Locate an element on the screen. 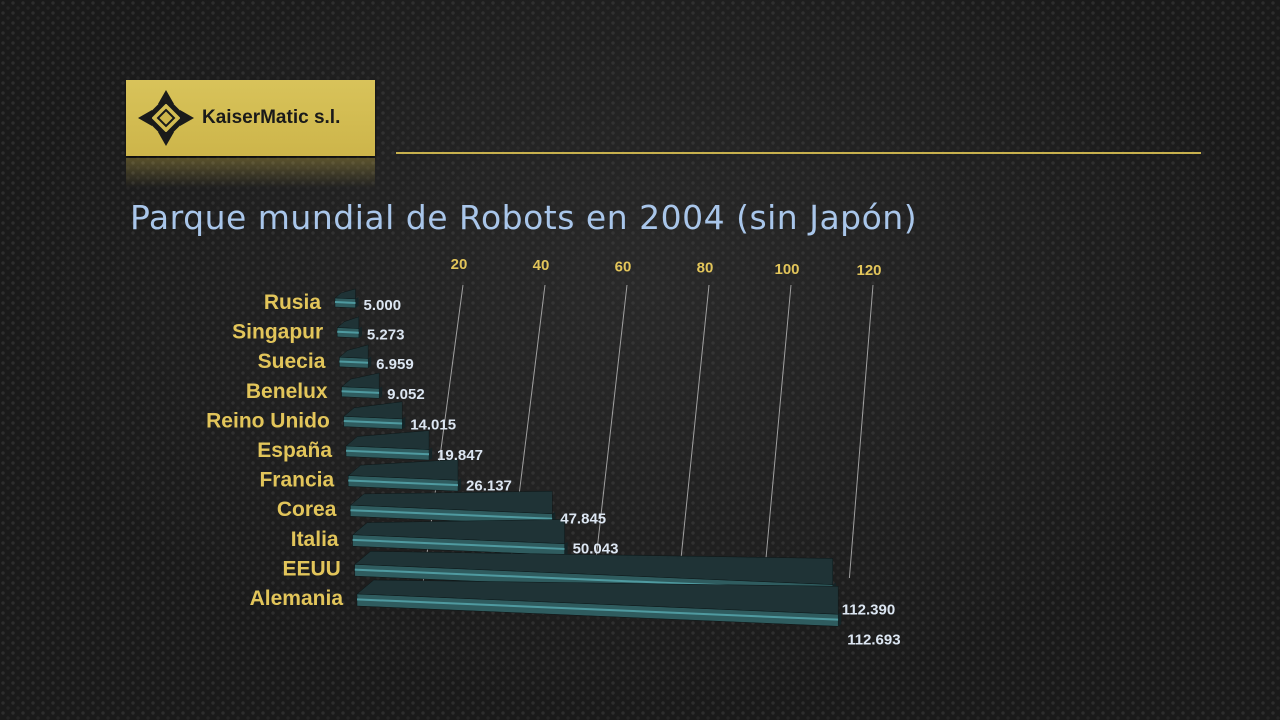 Image resolution: width=1280 pixels, height=720 pixels. category-label: Corea is located at coordinates (307, 509).